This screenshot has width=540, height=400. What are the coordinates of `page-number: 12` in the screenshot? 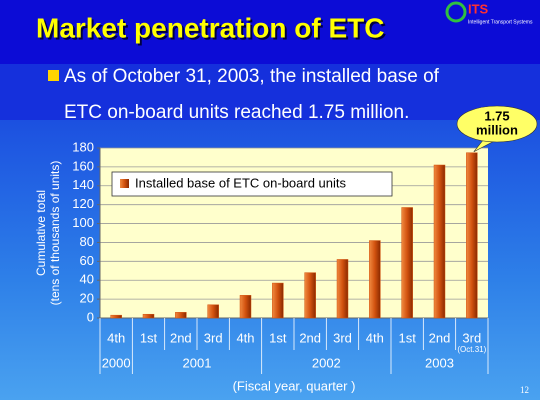 It's located at (524, 390).